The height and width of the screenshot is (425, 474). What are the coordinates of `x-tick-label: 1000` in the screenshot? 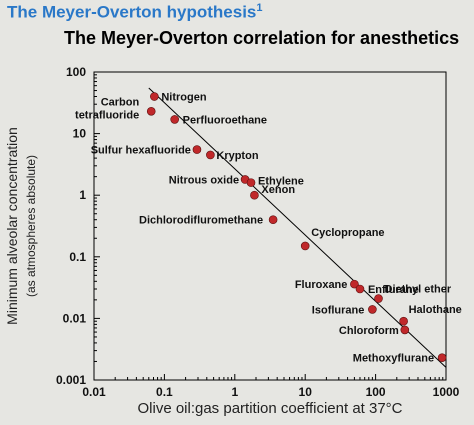 It's located at (446, 392).